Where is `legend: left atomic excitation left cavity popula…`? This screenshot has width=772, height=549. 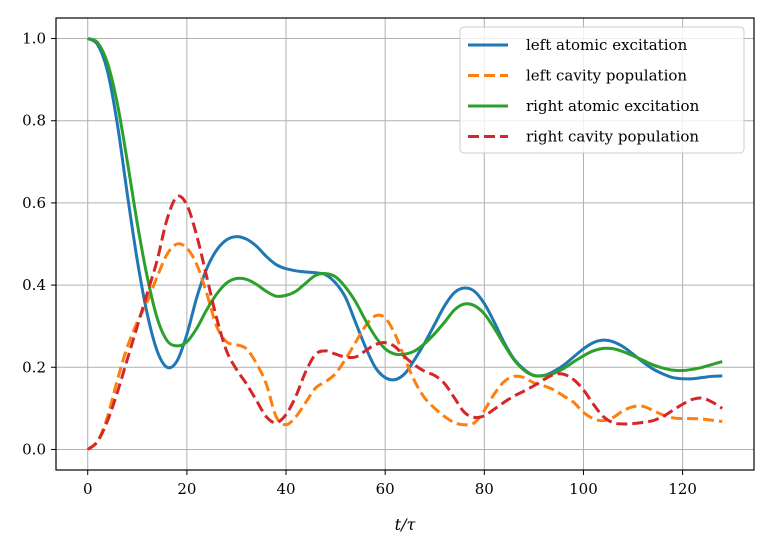 legend: left atomic excitation left cavity popula… is located at coordinates (602, 90).